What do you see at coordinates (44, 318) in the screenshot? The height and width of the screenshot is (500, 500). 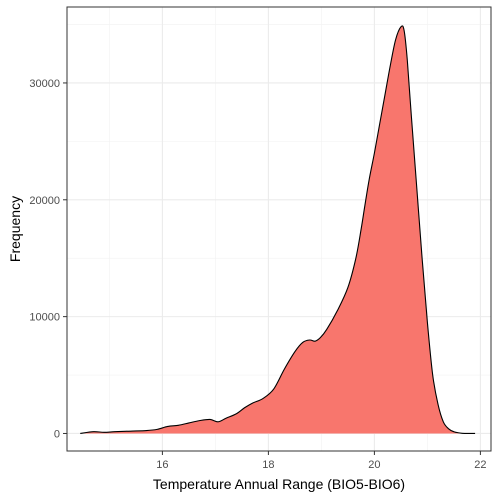 I see `y-tick-label: 10000` at bounding box center [44, 318].